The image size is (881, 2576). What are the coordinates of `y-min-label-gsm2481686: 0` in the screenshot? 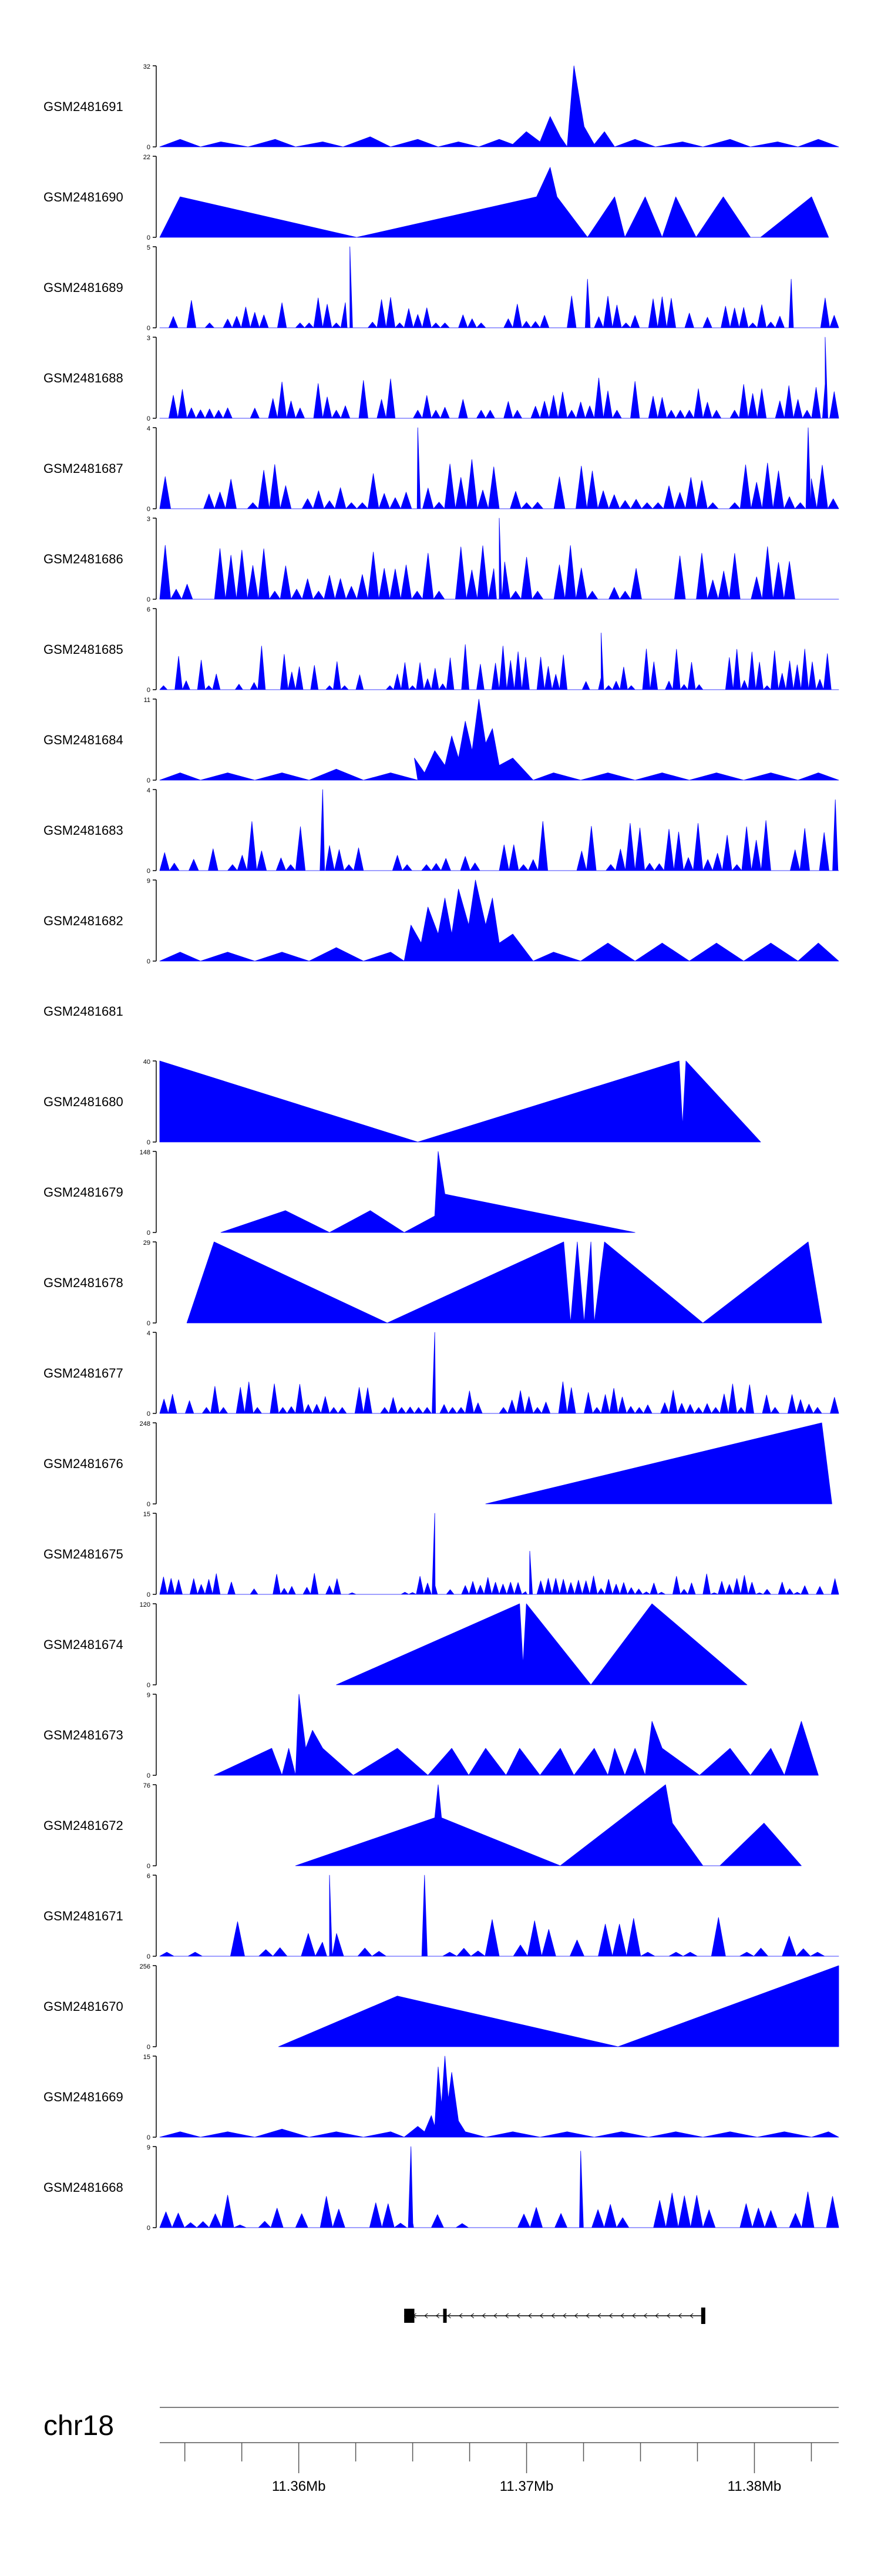 It's located at (148, 599).